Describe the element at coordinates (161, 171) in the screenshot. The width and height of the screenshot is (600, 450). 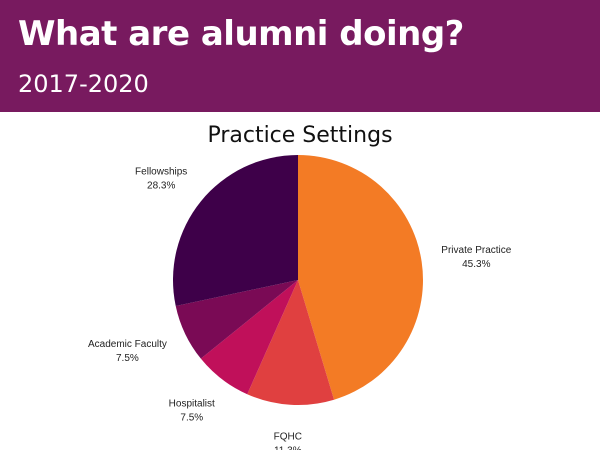
I see `slice-label-fellowships: Fellowships` at that location.